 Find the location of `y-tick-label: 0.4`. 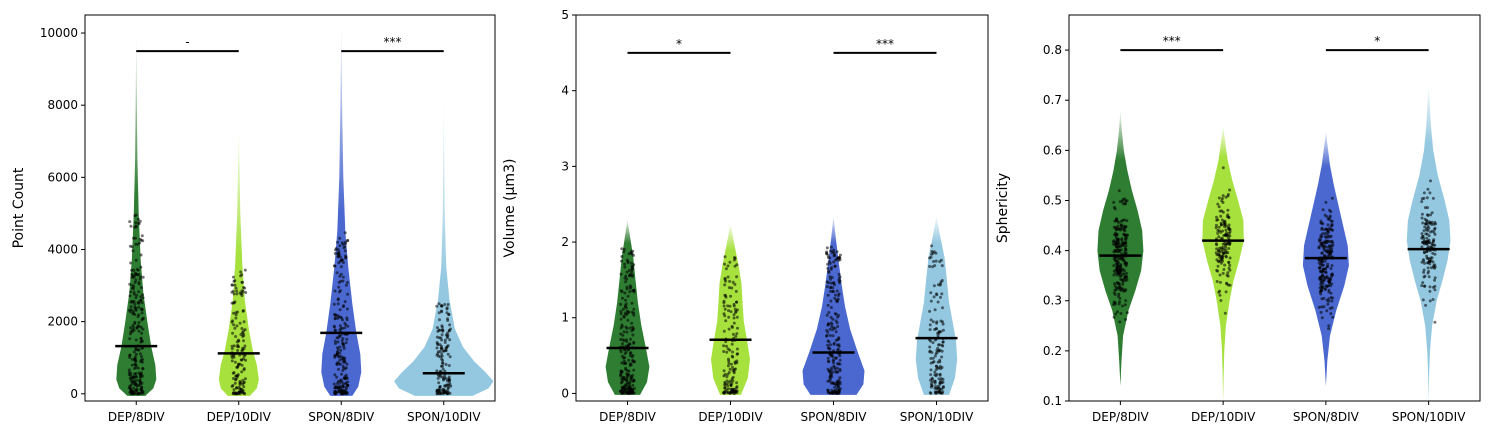

y-tick-label: 0.4 is located at coordinates (1052, 251).